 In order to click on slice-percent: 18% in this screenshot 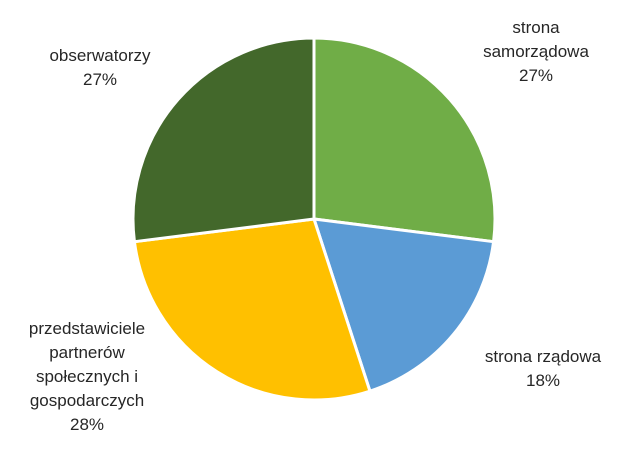, I will do `click(543, 380)`.